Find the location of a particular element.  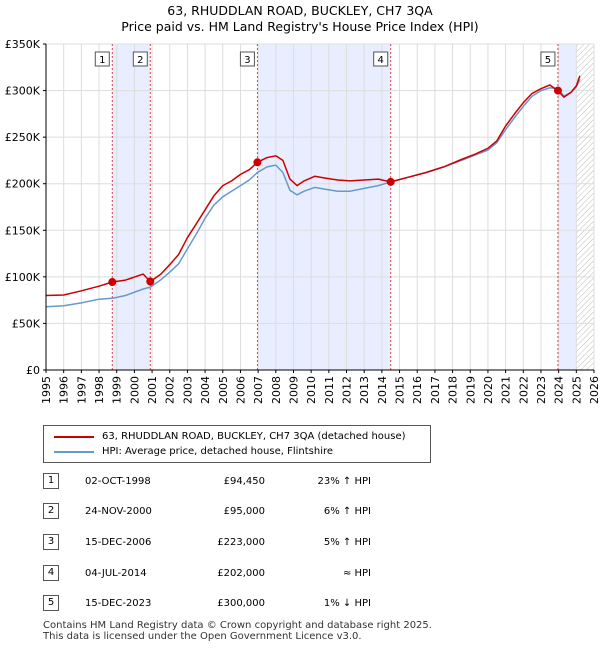

x-tick-label: 2002 is located at coordinates (170, 390).